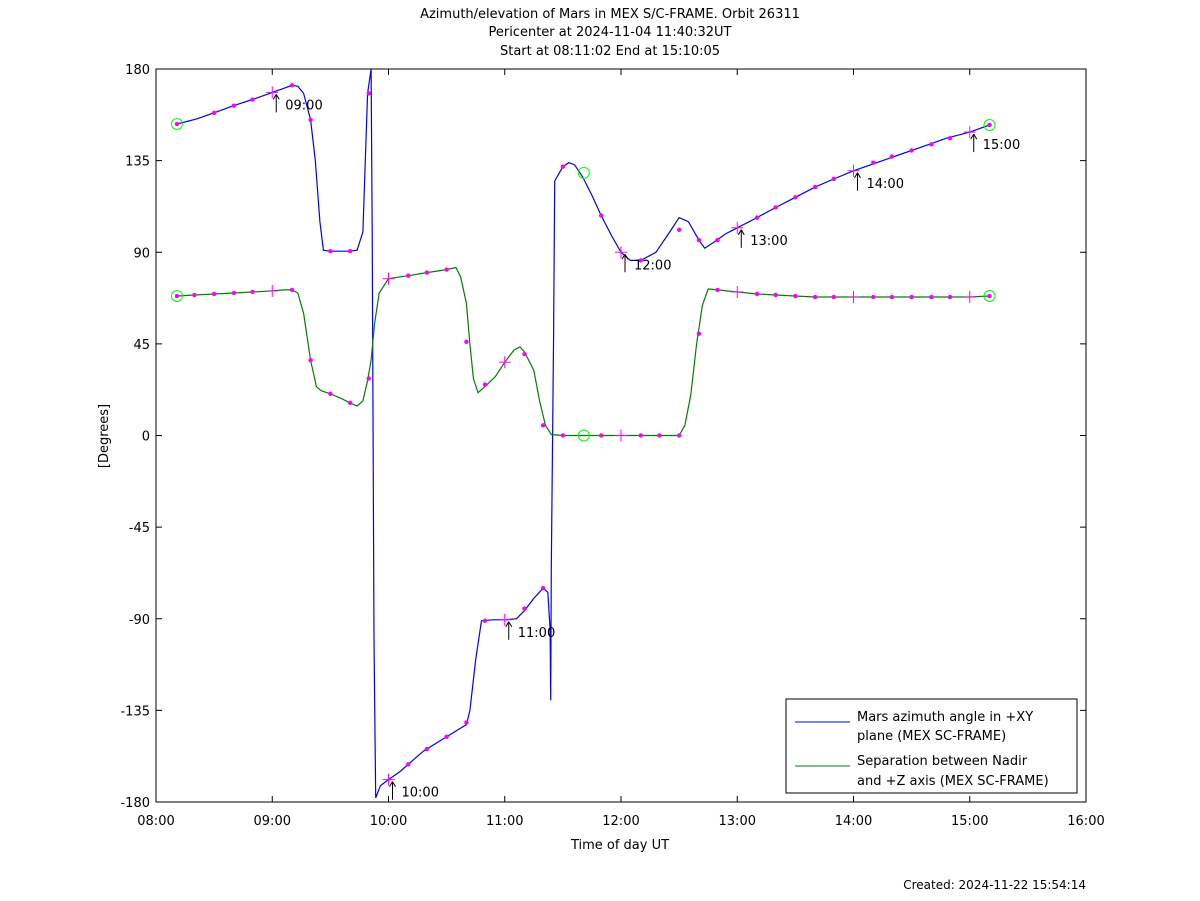  Describe the element at coordinates (619, 845) in the screenshot. I see `x-axis-label: Time of day UT` at that location.